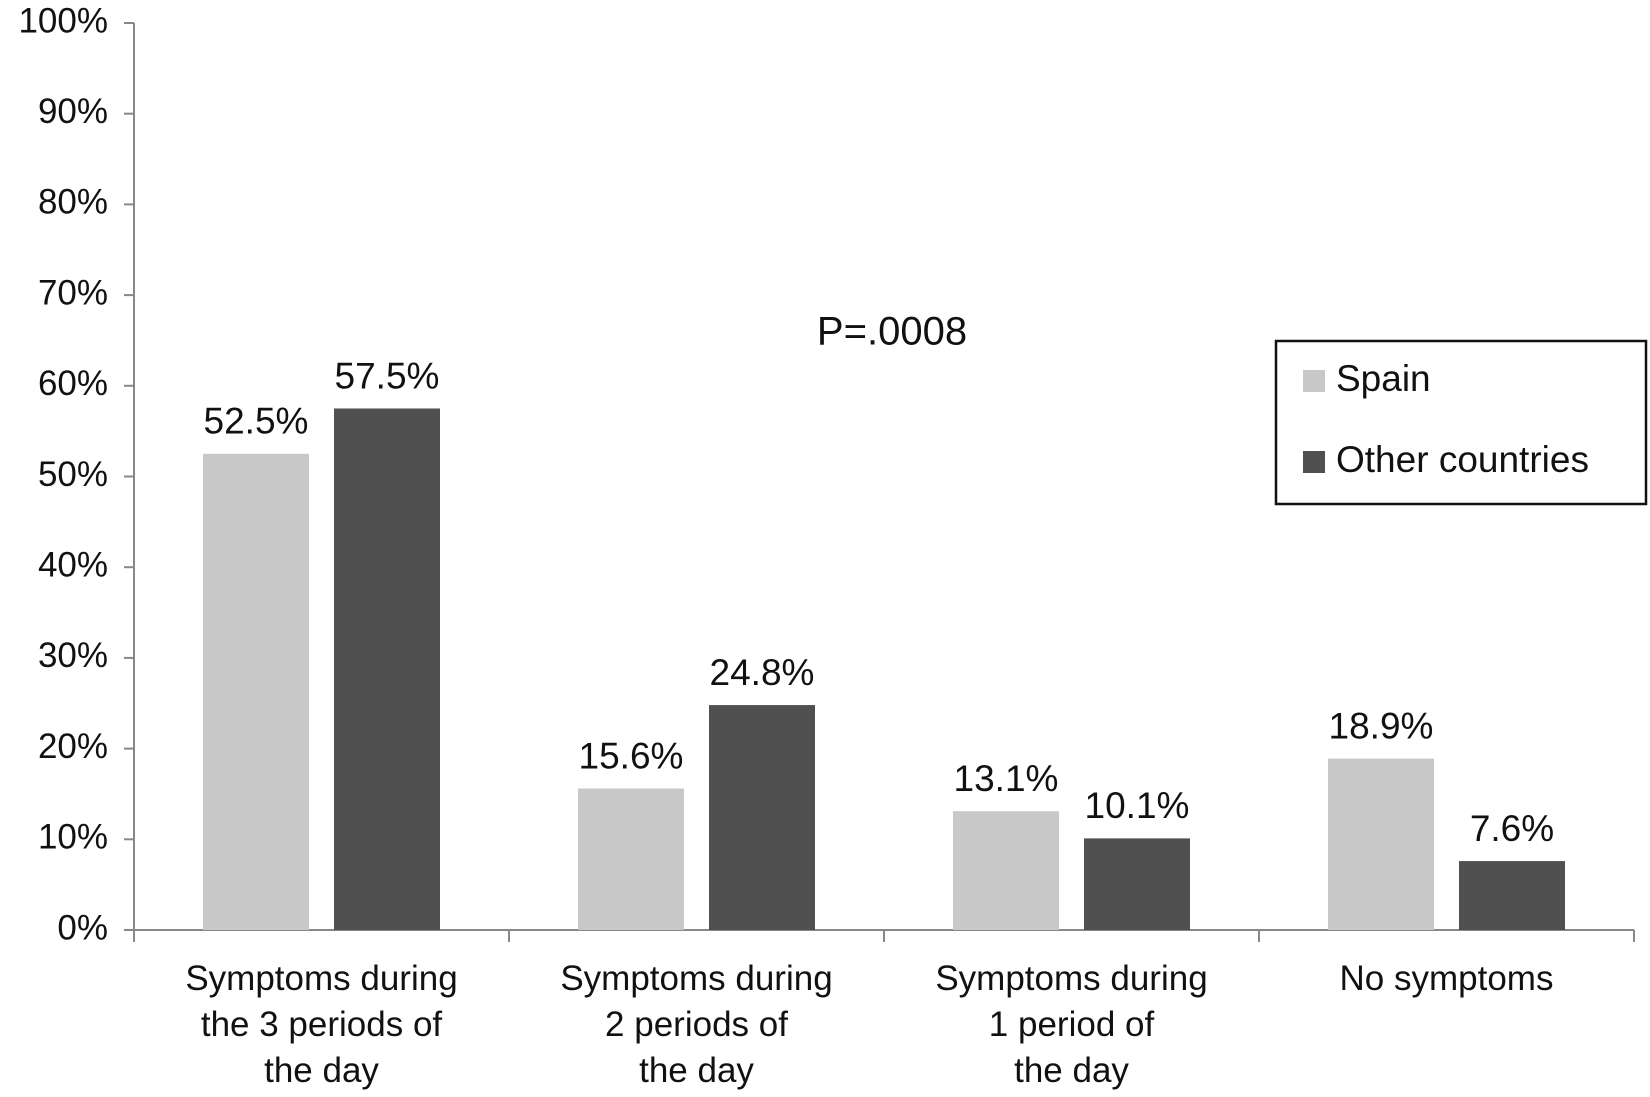 Image resolution: width=1650 pixels, height=1097 pixels. What do you see at coordinates (1446, 978) in the screenshot?
I see `x-tick-label: No symptoms` at bounding box center [1446, 978].